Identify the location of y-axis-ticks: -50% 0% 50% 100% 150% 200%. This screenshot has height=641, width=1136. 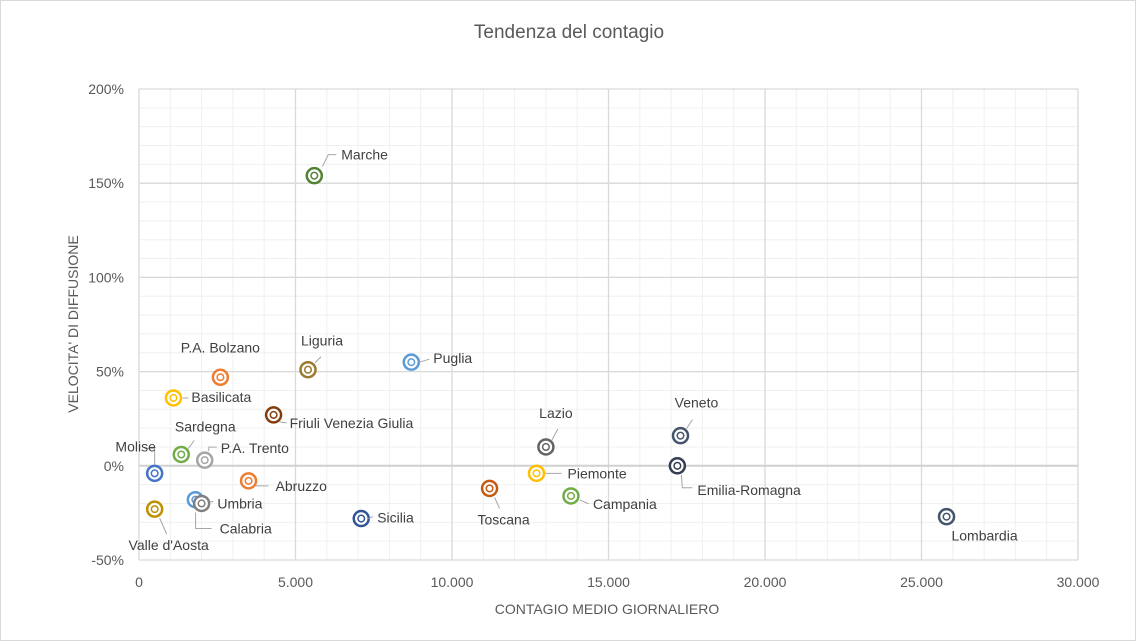
(106, 324).